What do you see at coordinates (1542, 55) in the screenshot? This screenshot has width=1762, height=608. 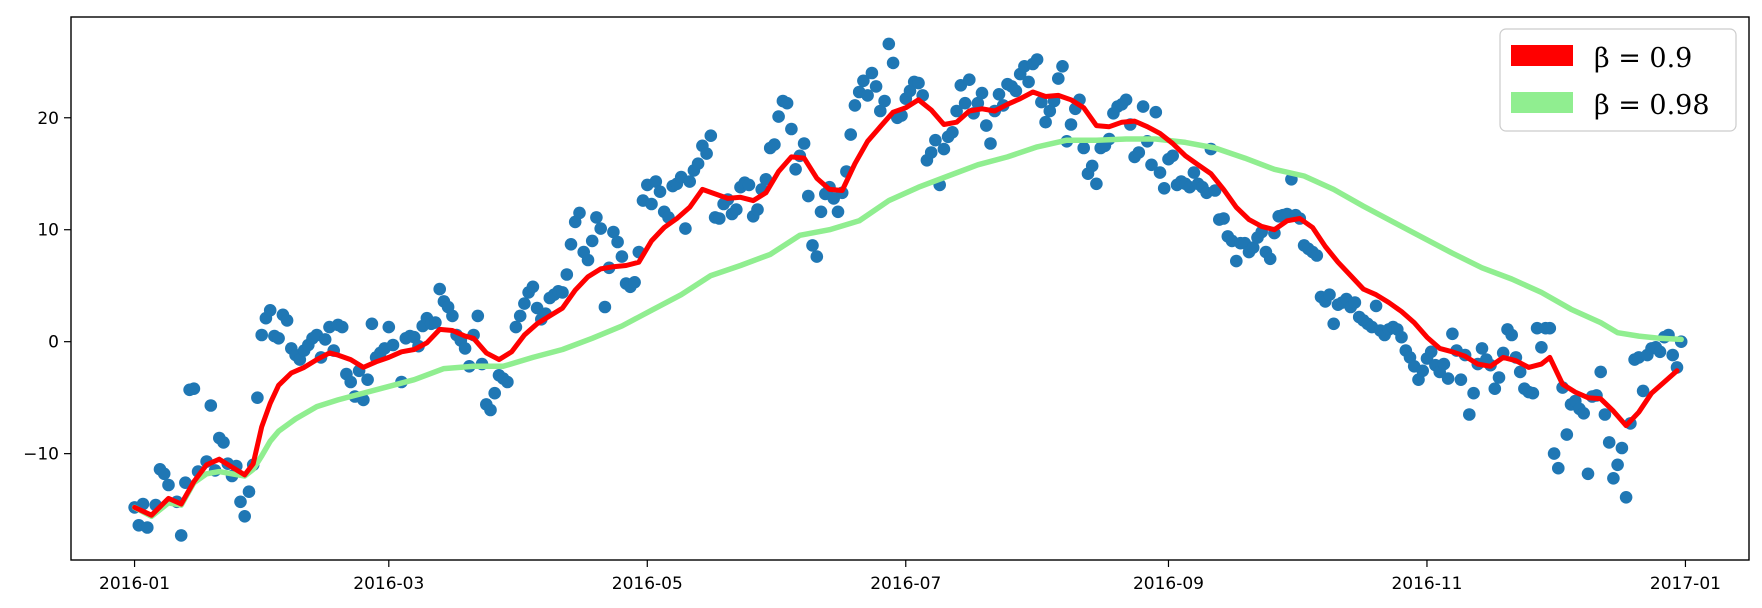 I see `legend-swatch-beta-0.9` at bounding box center [1542, 55].